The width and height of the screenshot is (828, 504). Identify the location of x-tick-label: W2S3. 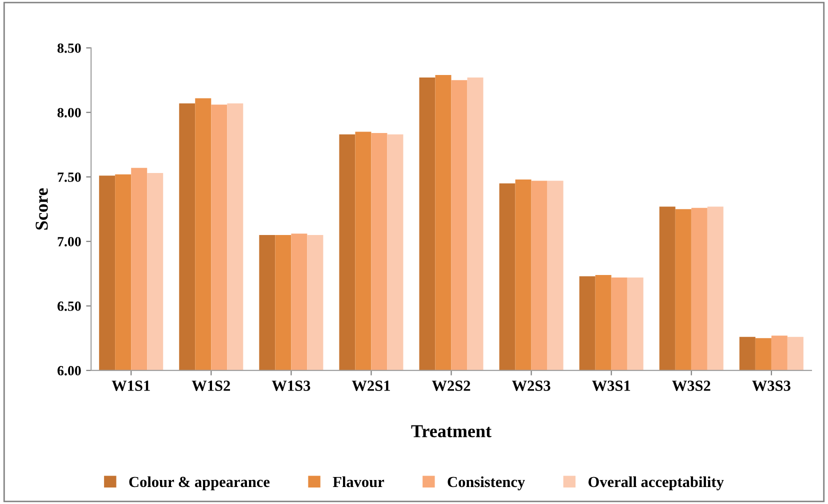
(531, 385).